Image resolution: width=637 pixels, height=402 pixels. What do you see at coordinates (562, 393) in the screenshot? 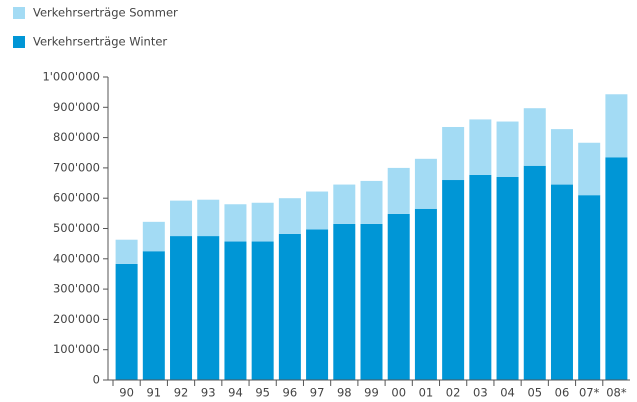
I see `x-tick-label: 06` at bounding box center [562, 393].